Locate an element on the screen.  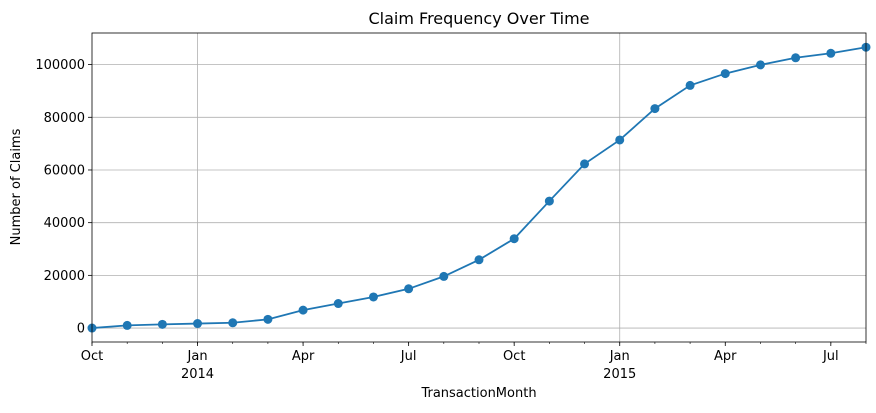
x-tick-year-label: 2014 is located at coordinates (197, 374).